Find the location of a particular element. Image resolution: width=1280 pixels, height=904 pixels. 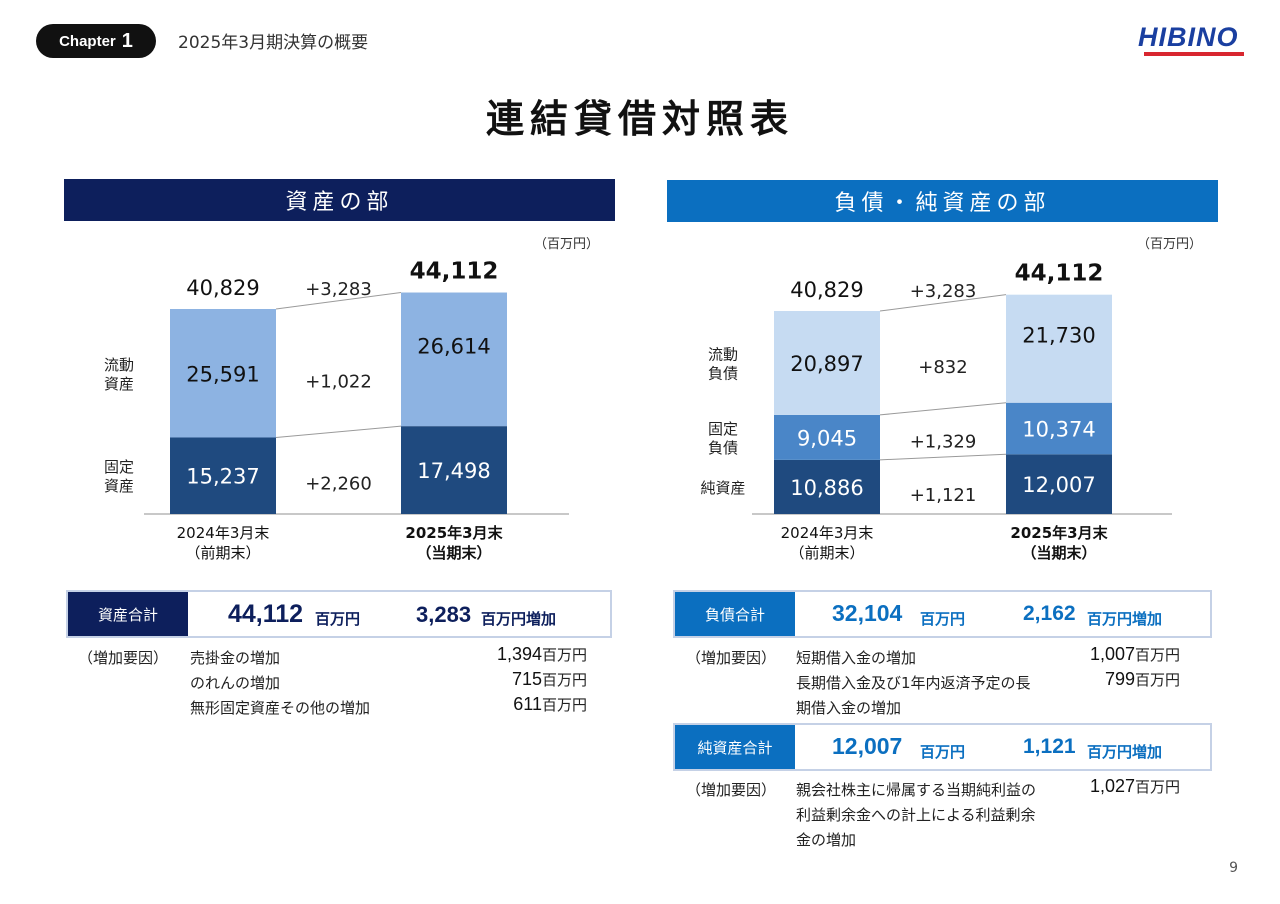

chapter-number: 1 is located at coordinates (127, 40).